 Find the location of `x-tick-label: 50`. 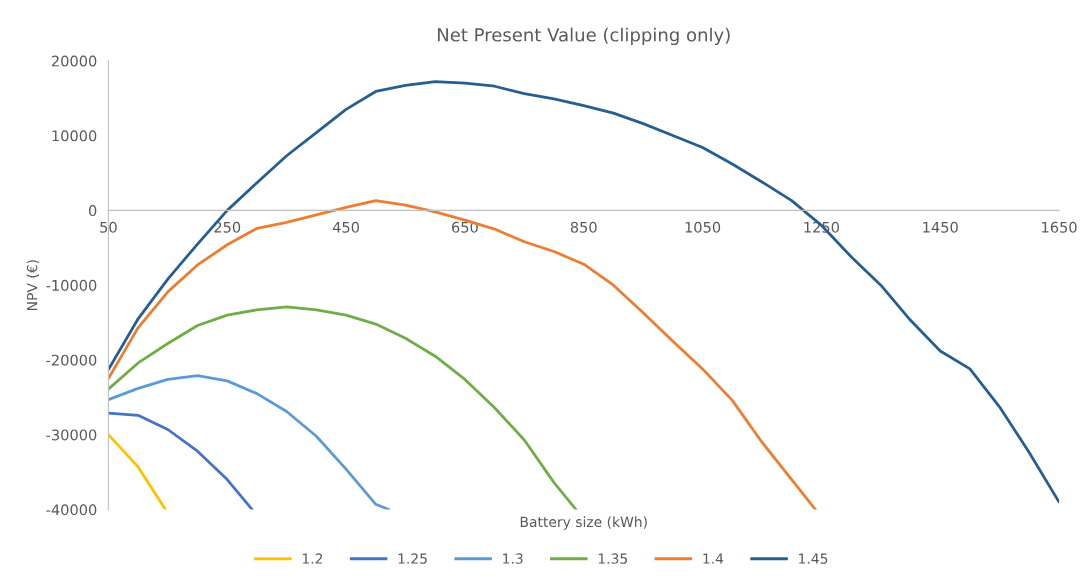

x-tick-label: 50 is located at coordinates (108, 227).